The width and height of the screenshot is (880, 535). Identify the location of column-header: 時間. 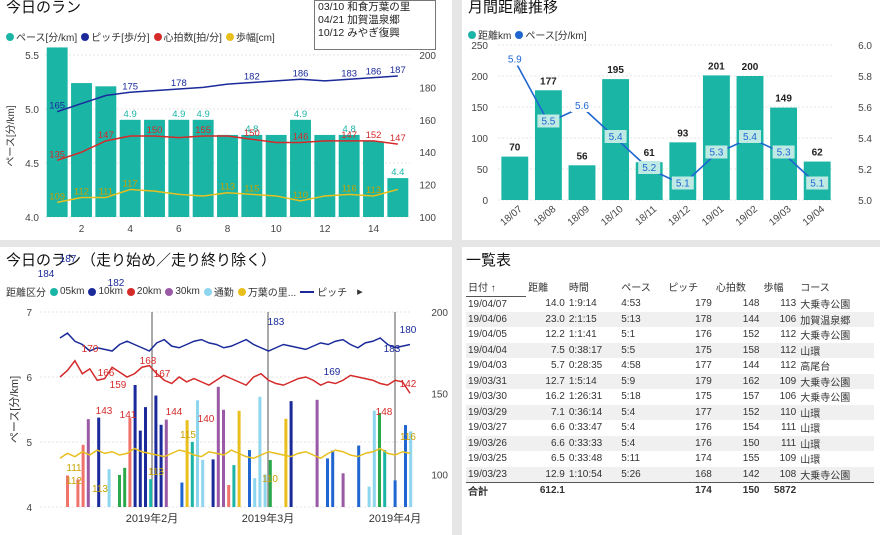
(578, 288).